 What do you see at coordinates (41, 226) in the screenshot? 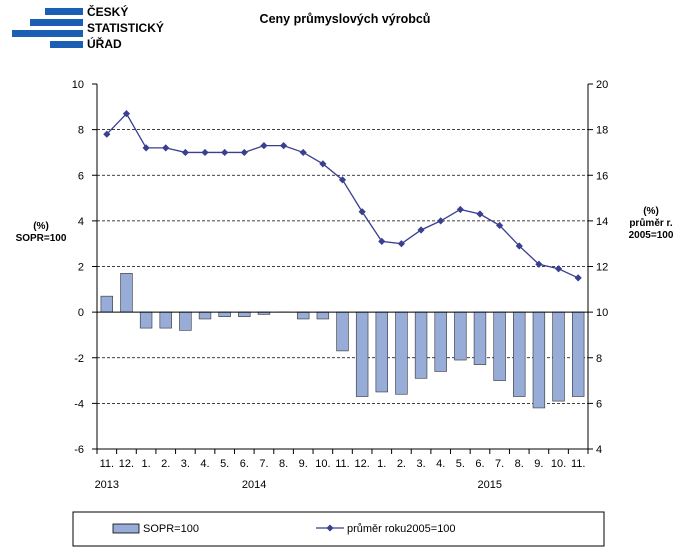
I see `y-left-label-line-1: (%)` at bounding box center [41, 226].